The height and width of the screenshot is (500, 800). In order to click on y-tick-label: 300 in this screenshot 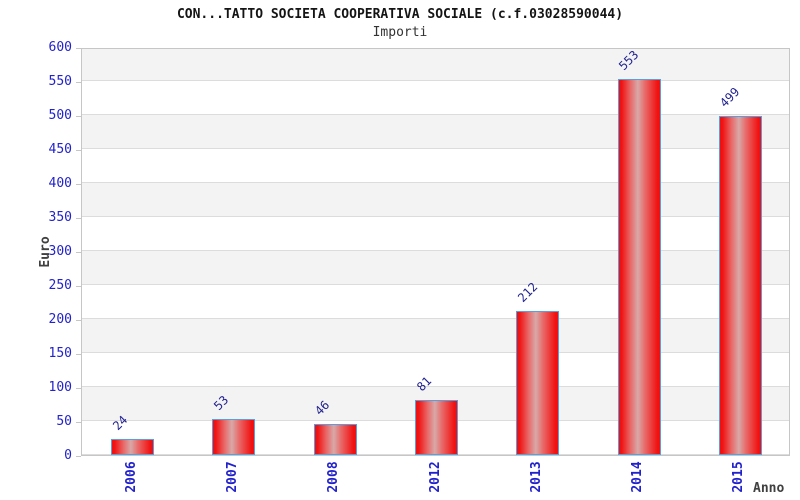, I will do `click(60, 251)`.